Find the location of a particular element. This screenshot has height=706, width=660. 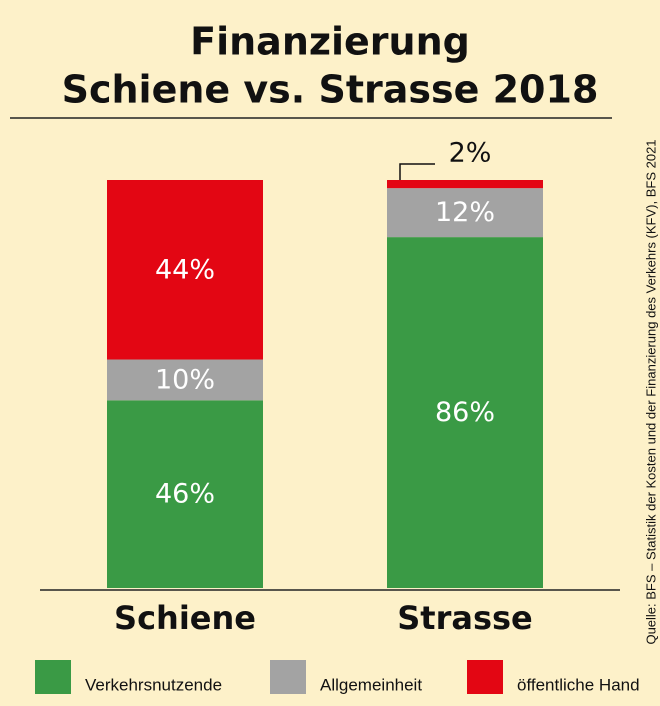

x-tick-label: Schiene is located at coordinates (185, 618).